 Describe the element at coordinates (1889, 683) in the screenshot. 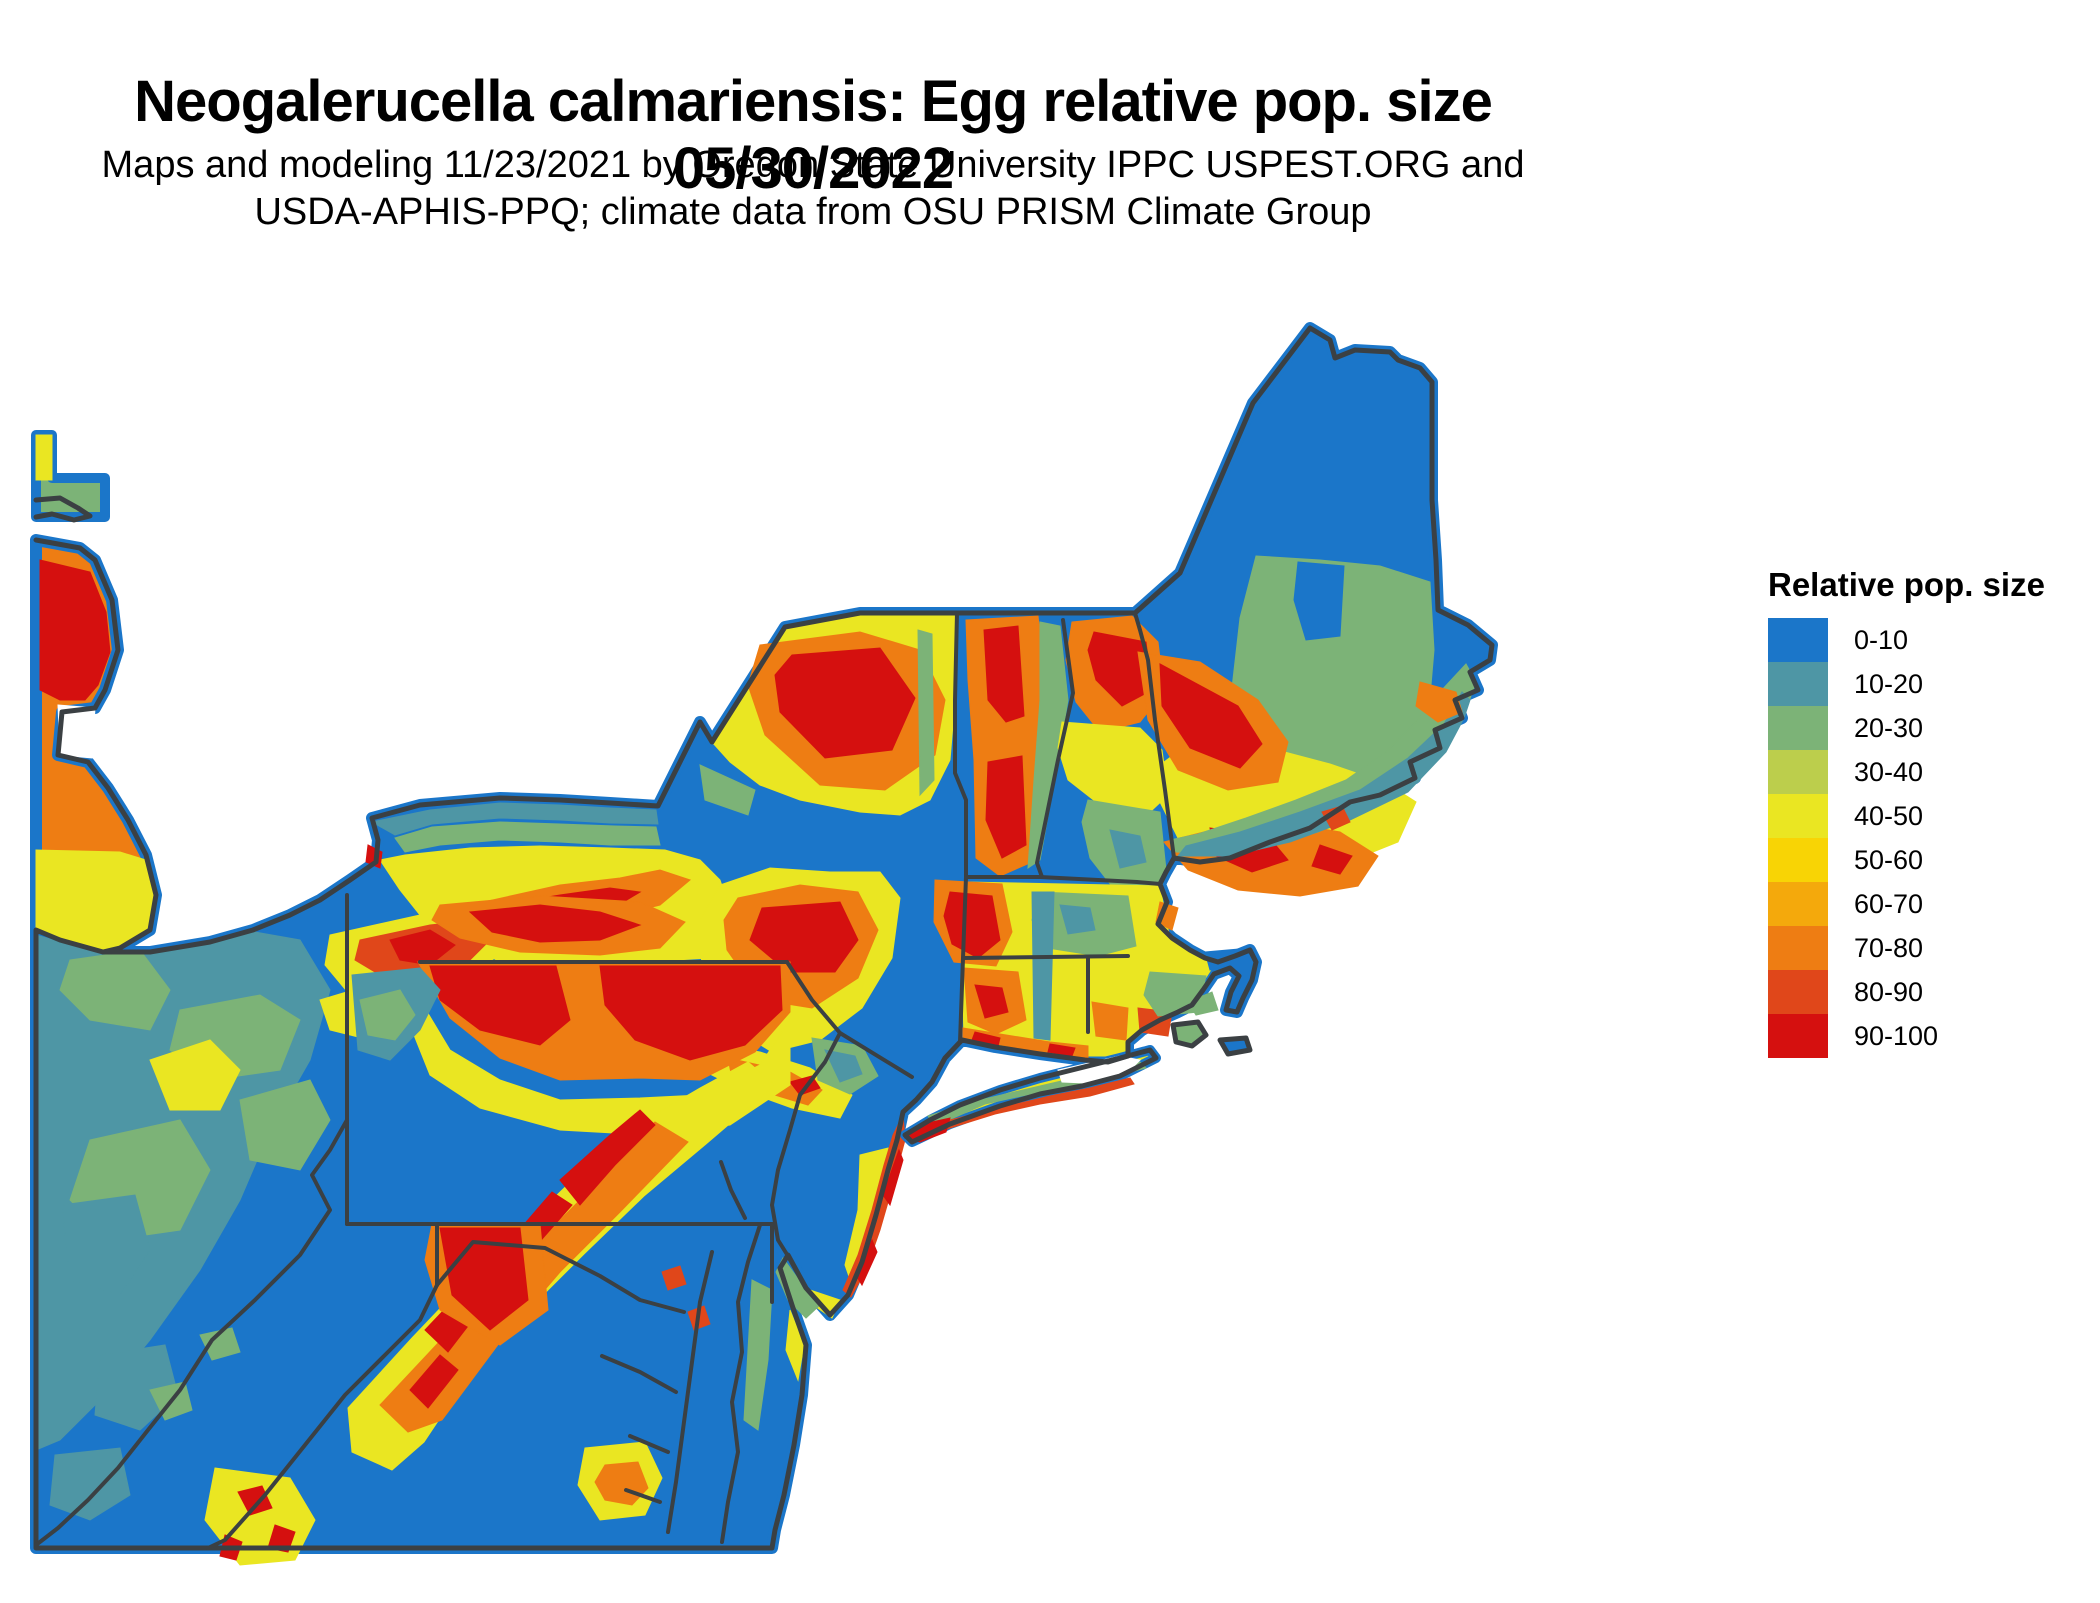

I see `legend-label-10-20: 10-20` at that location.